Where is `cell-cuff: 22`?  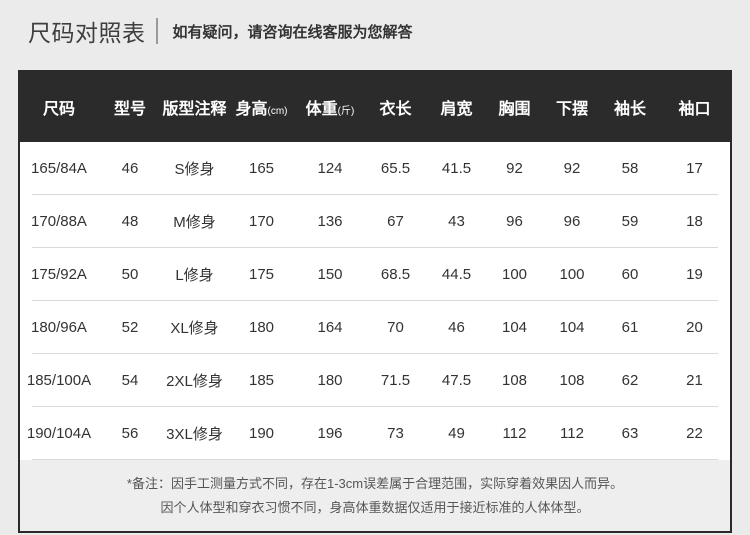 cell-cuff: 22 is located at coordinates (694, 433).